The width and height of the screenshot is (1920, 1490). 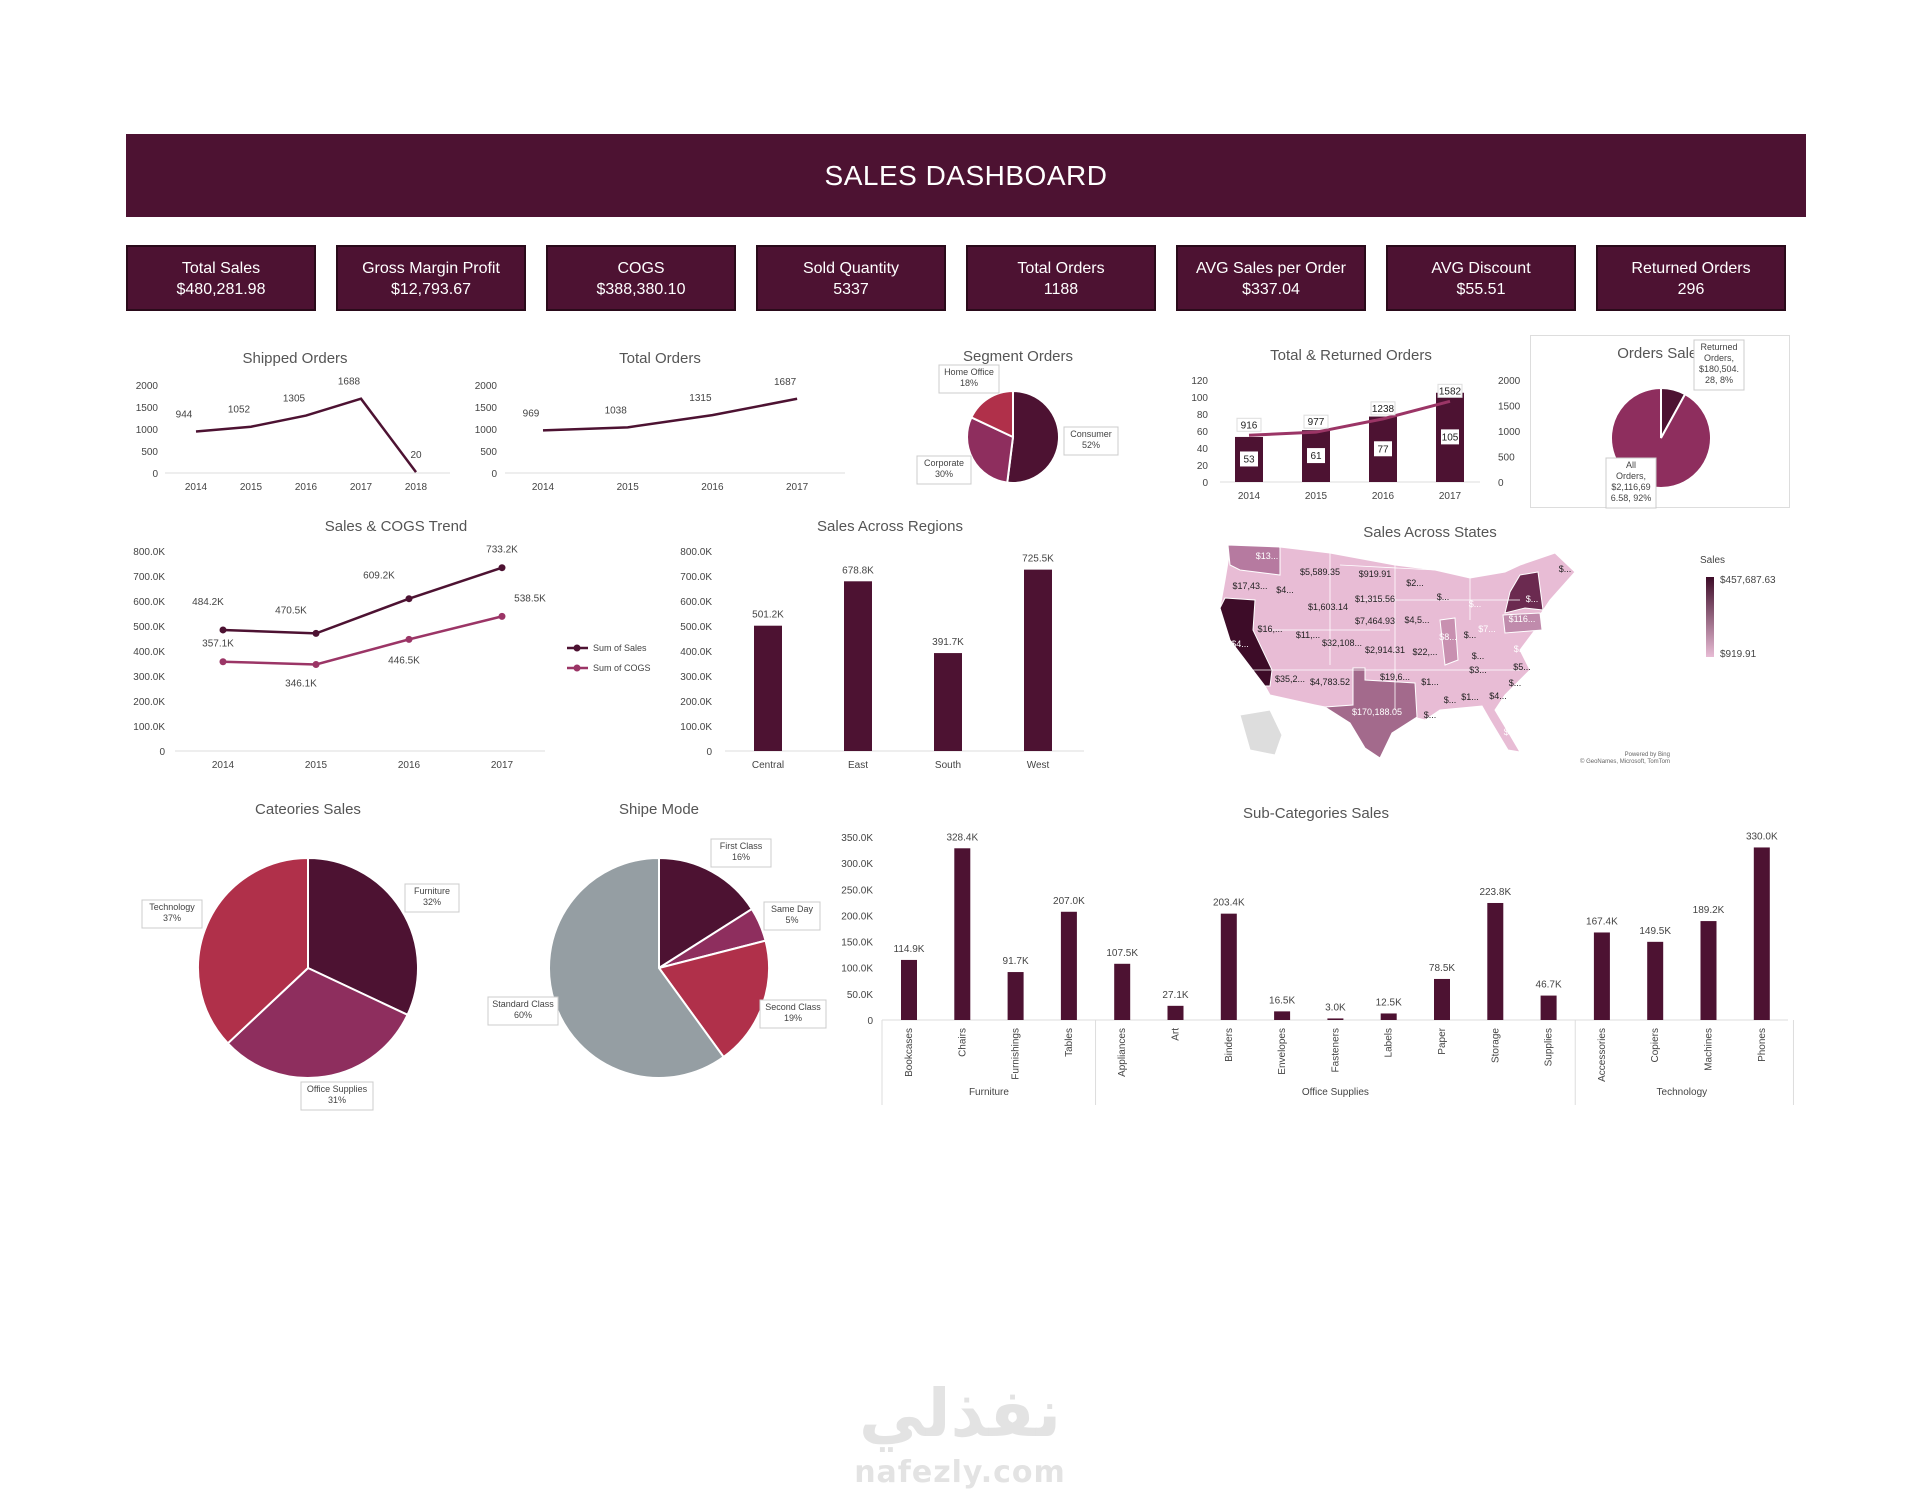 What do you see at coordinates (530, 598) in the screenshot?
I see `data-label: 538.5K` at bounding box center [530, 598].